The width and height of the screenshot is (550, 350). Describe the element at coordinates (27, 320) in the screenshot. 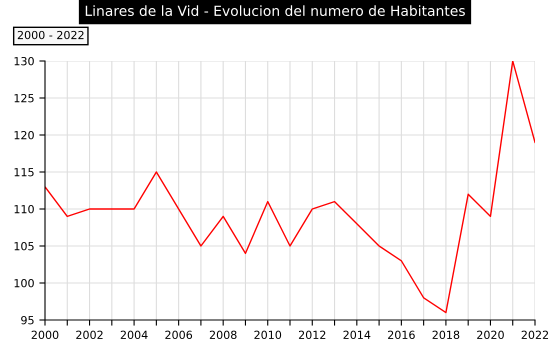

I see `y-tick-label: 95` at that location.